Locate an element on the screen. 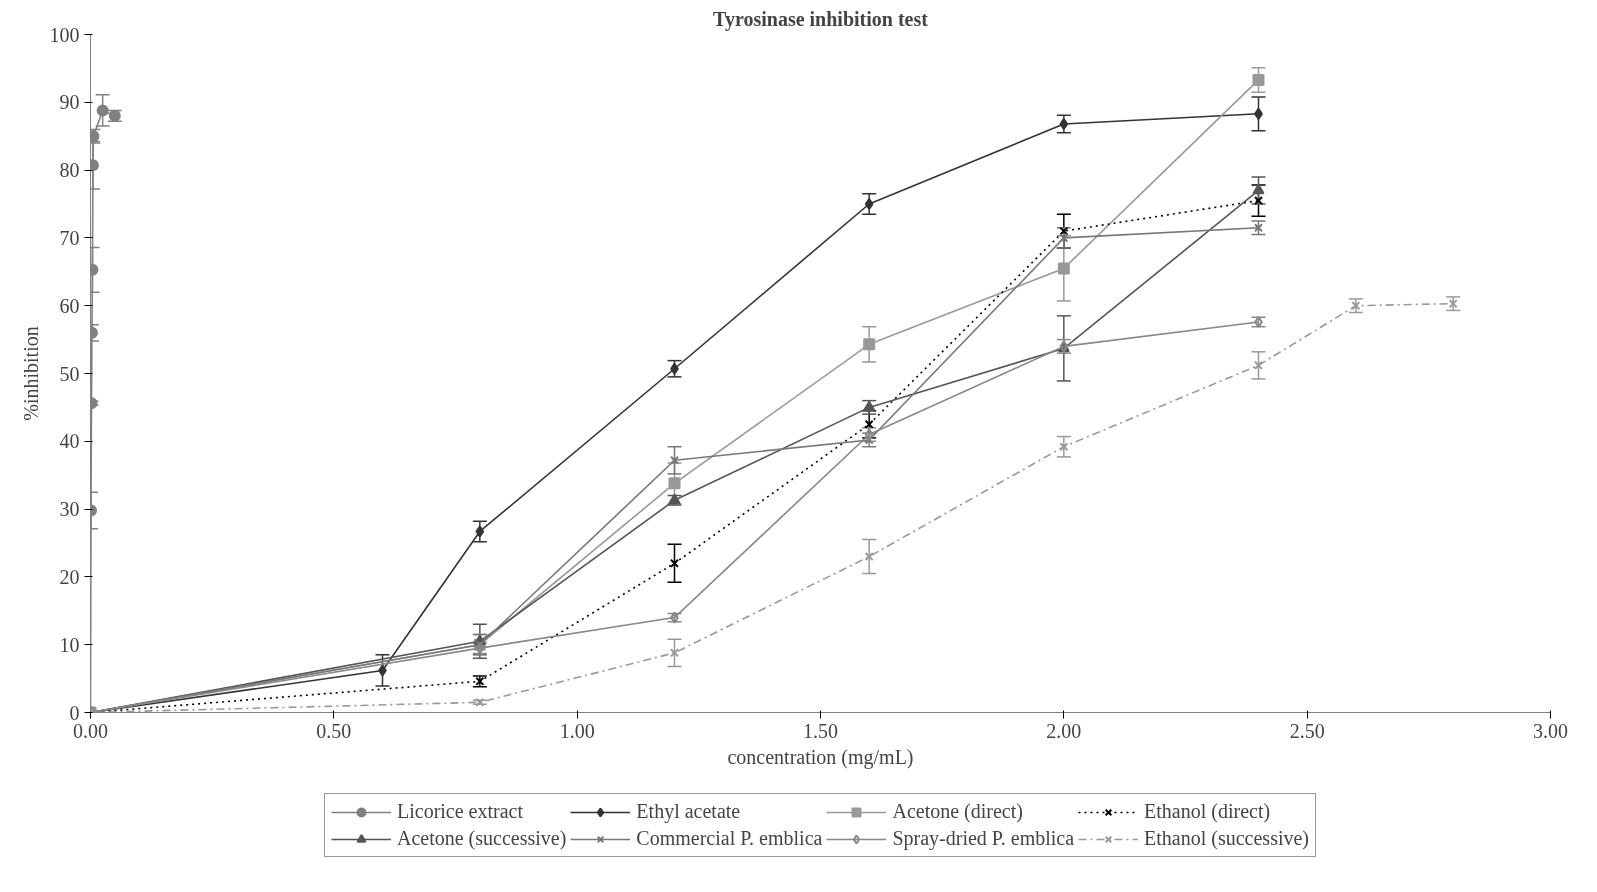 Image resolution: width=1597 pixels, height=892 pixels. legend-label: Ethanol (direct) is located at coordinates (1207, 811).